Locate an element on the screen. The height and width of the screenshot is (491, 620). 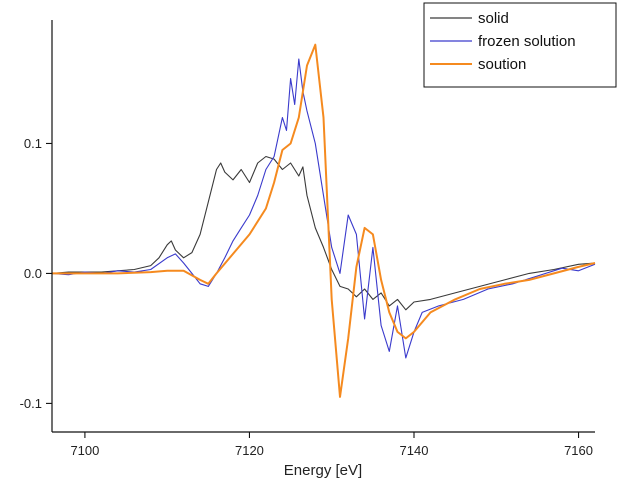
legend: solid frozen solution soution is located at coordinates (520, 45).